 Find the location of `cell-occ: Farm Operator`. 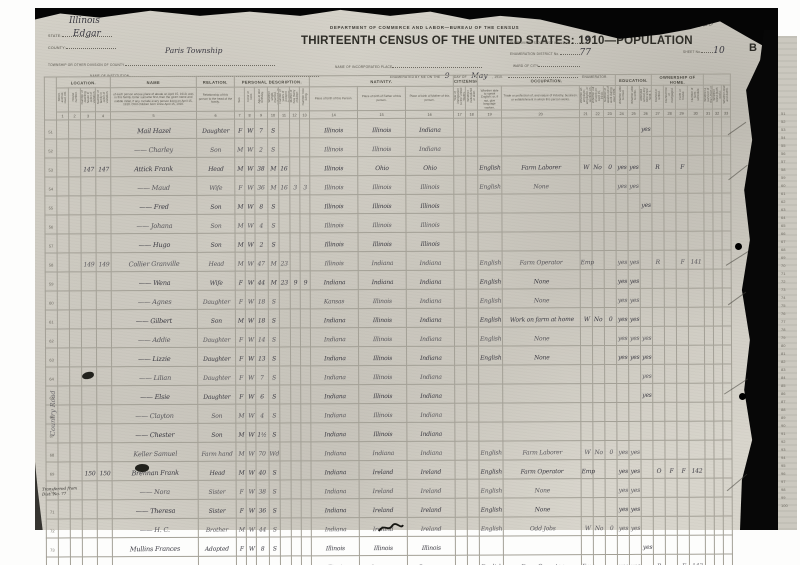

cell-occ: Farm Operator is located at coordinates (542, 559).